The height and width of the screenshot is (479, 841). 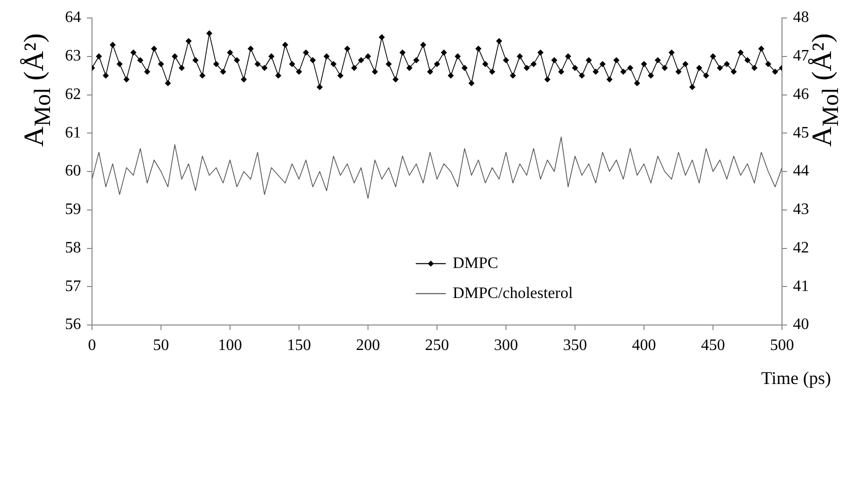 What do you see at coordinates (796, 378) in the screenshot?
I see `x-axis-title: Time (ps)` at bounding box center [796, 378].